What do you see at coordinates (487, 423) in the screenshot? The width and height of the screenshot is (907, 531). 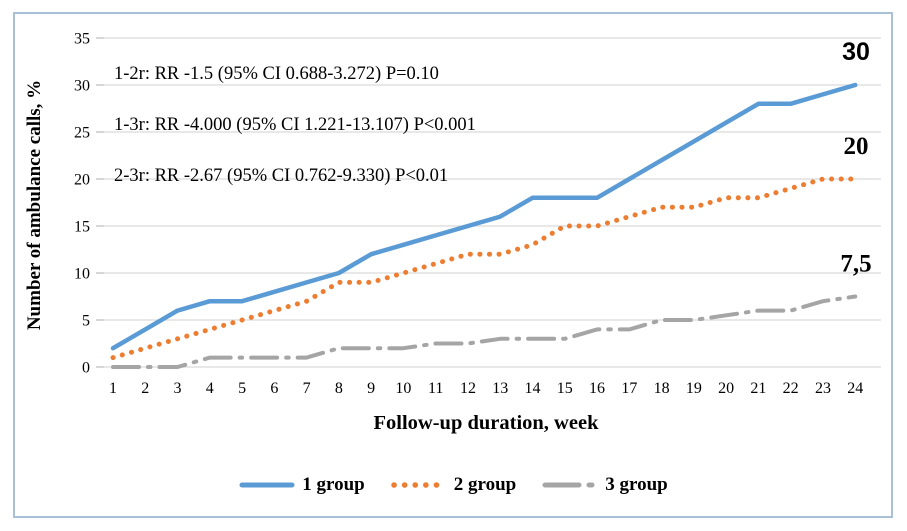 I see `x-axis-title: Follow-up duration, week` at bounding box center [487, 423].